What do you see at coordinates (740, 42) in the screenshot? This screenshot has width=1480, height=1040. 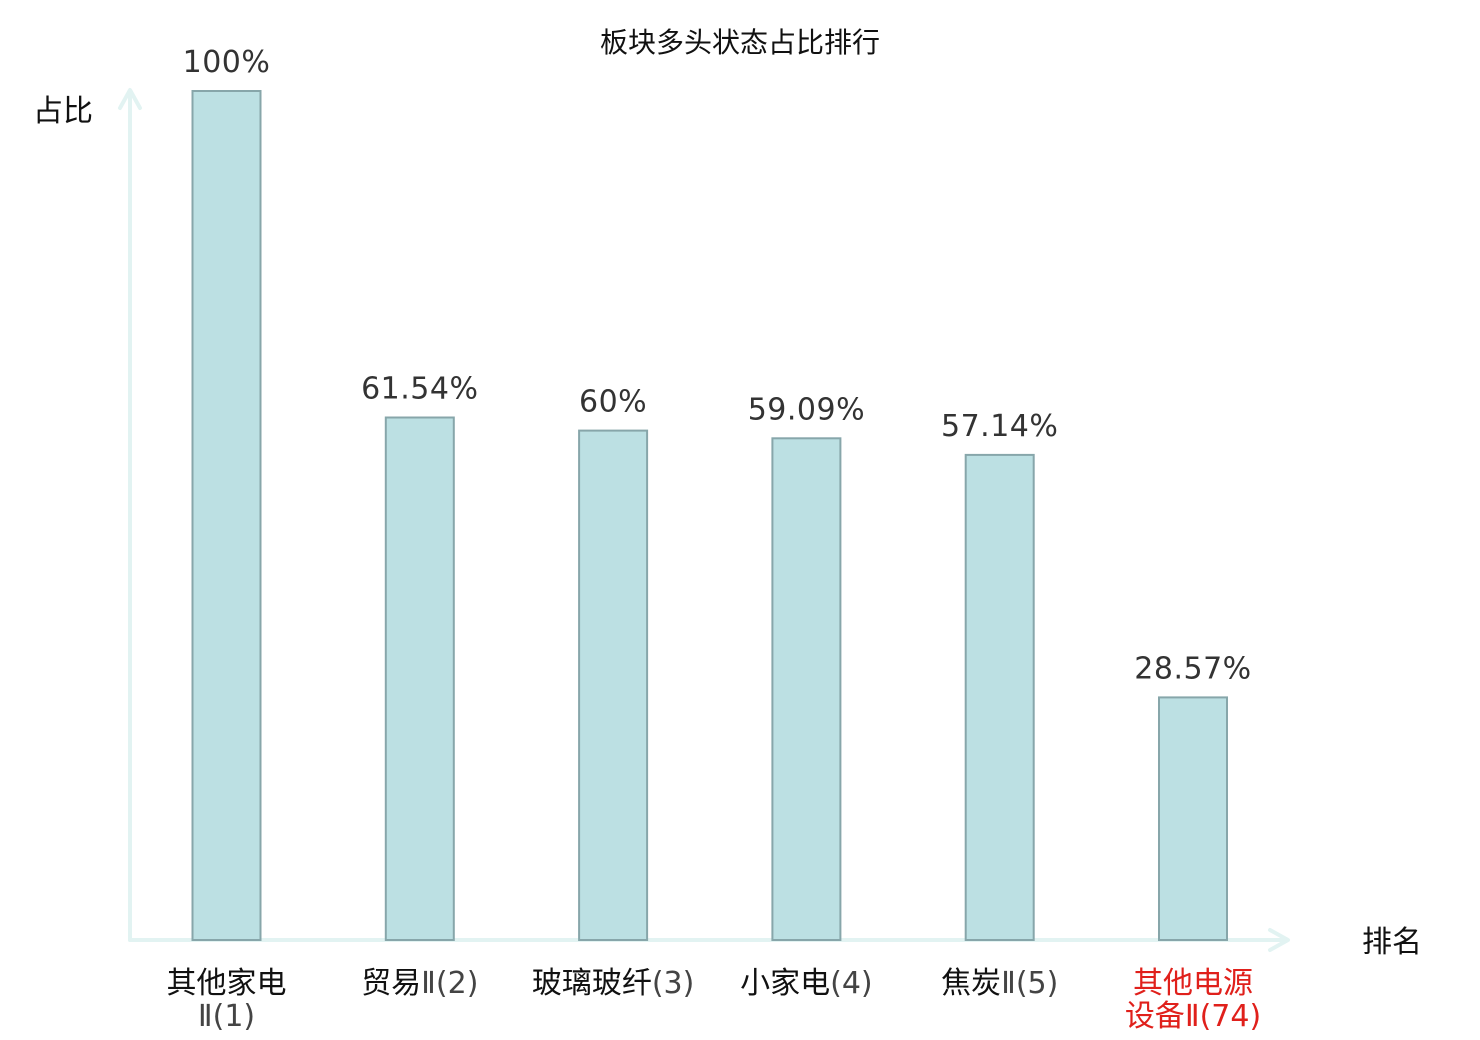 I see `chart-title: 板块多头状态占比排行` at bounding box center [740, 42].